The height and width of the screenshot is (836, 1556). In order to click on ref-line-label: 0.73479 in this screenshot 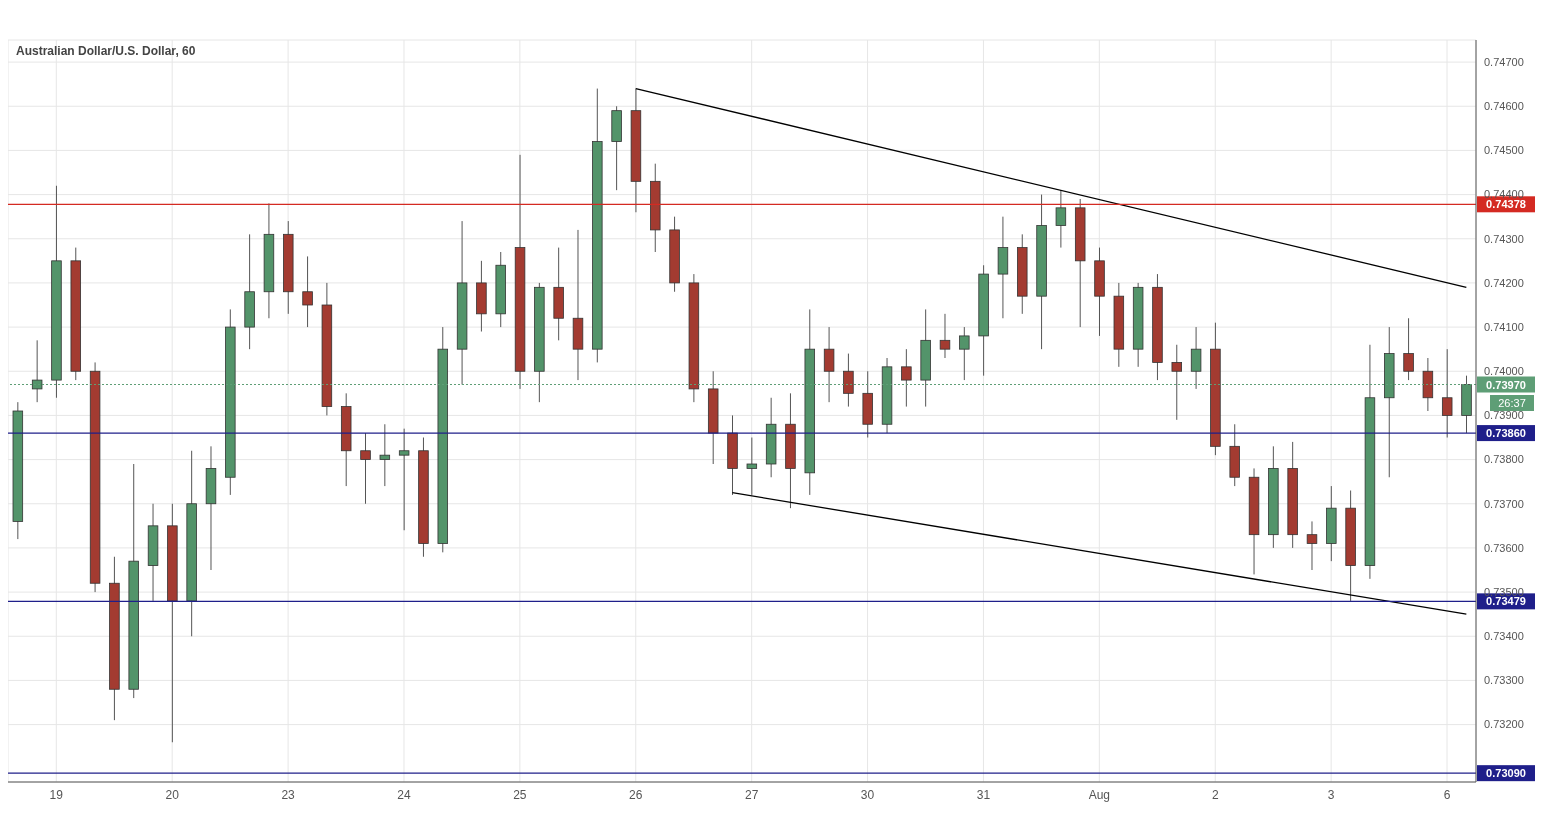, I will do `click(1506, 601)`.